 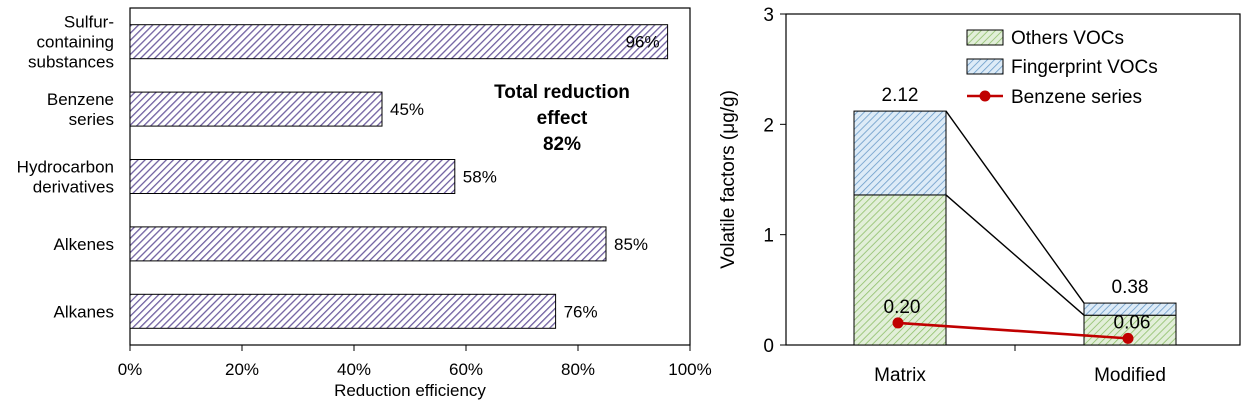 What do you see at coordinates (1076, 97) in the screenshot?
I see `legend-label: Benzene series` at bounding box center [1076, 97].